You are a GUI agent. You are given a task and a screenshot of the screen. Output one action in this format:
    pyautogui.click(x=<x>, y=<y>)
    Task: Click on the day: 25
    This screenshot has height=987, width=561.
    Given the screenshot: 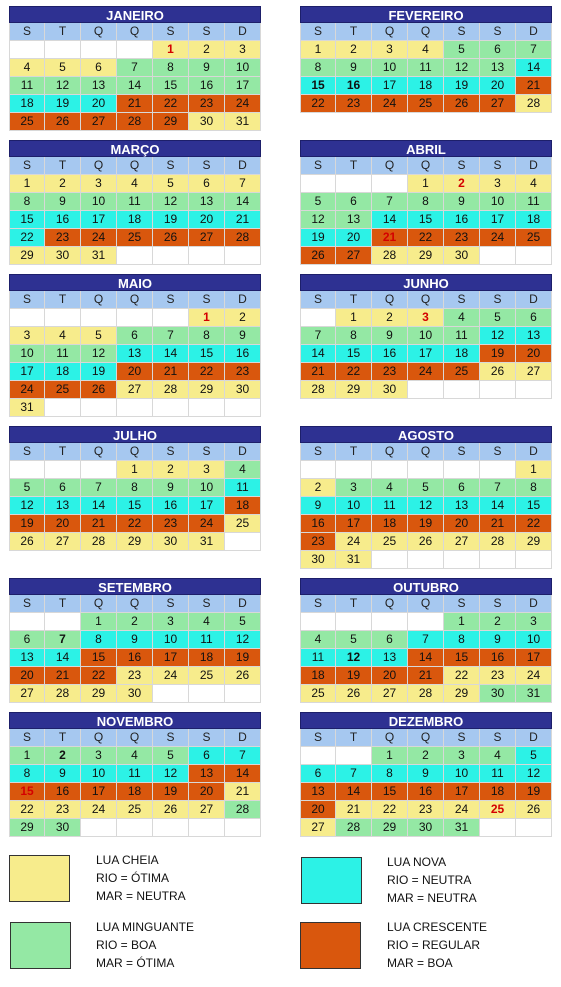 What is the action you would take?
    pyautogui.click(x=135, y=810)
    